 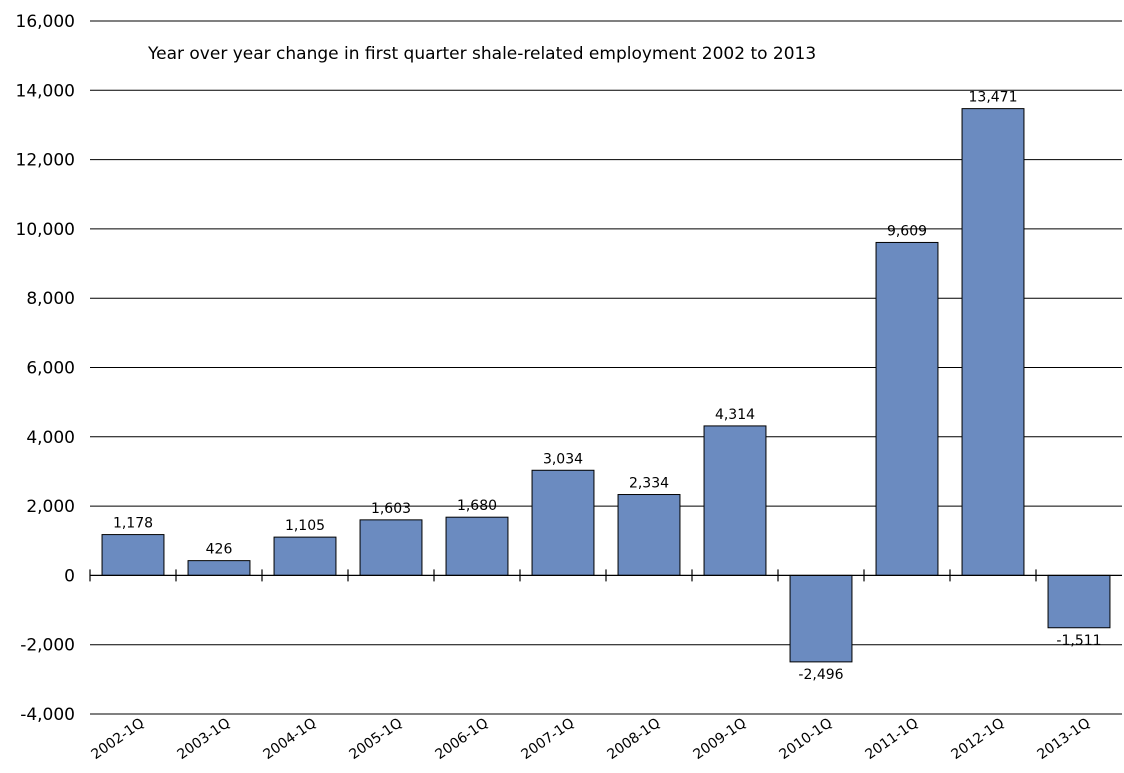 What do you see at coordinates (547, 739) in the screenshot?
I see `x-tick-label: 2007-1Q` at bounding box center [547, 739].